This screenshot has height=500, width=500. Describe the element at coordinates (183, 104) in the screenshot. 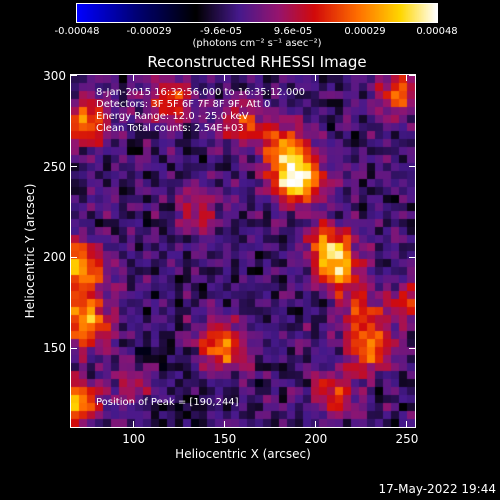

I see `annotation-detectors: Detectors: 3F 5F 6F 7F 8F 9F, Att 0` at that location.